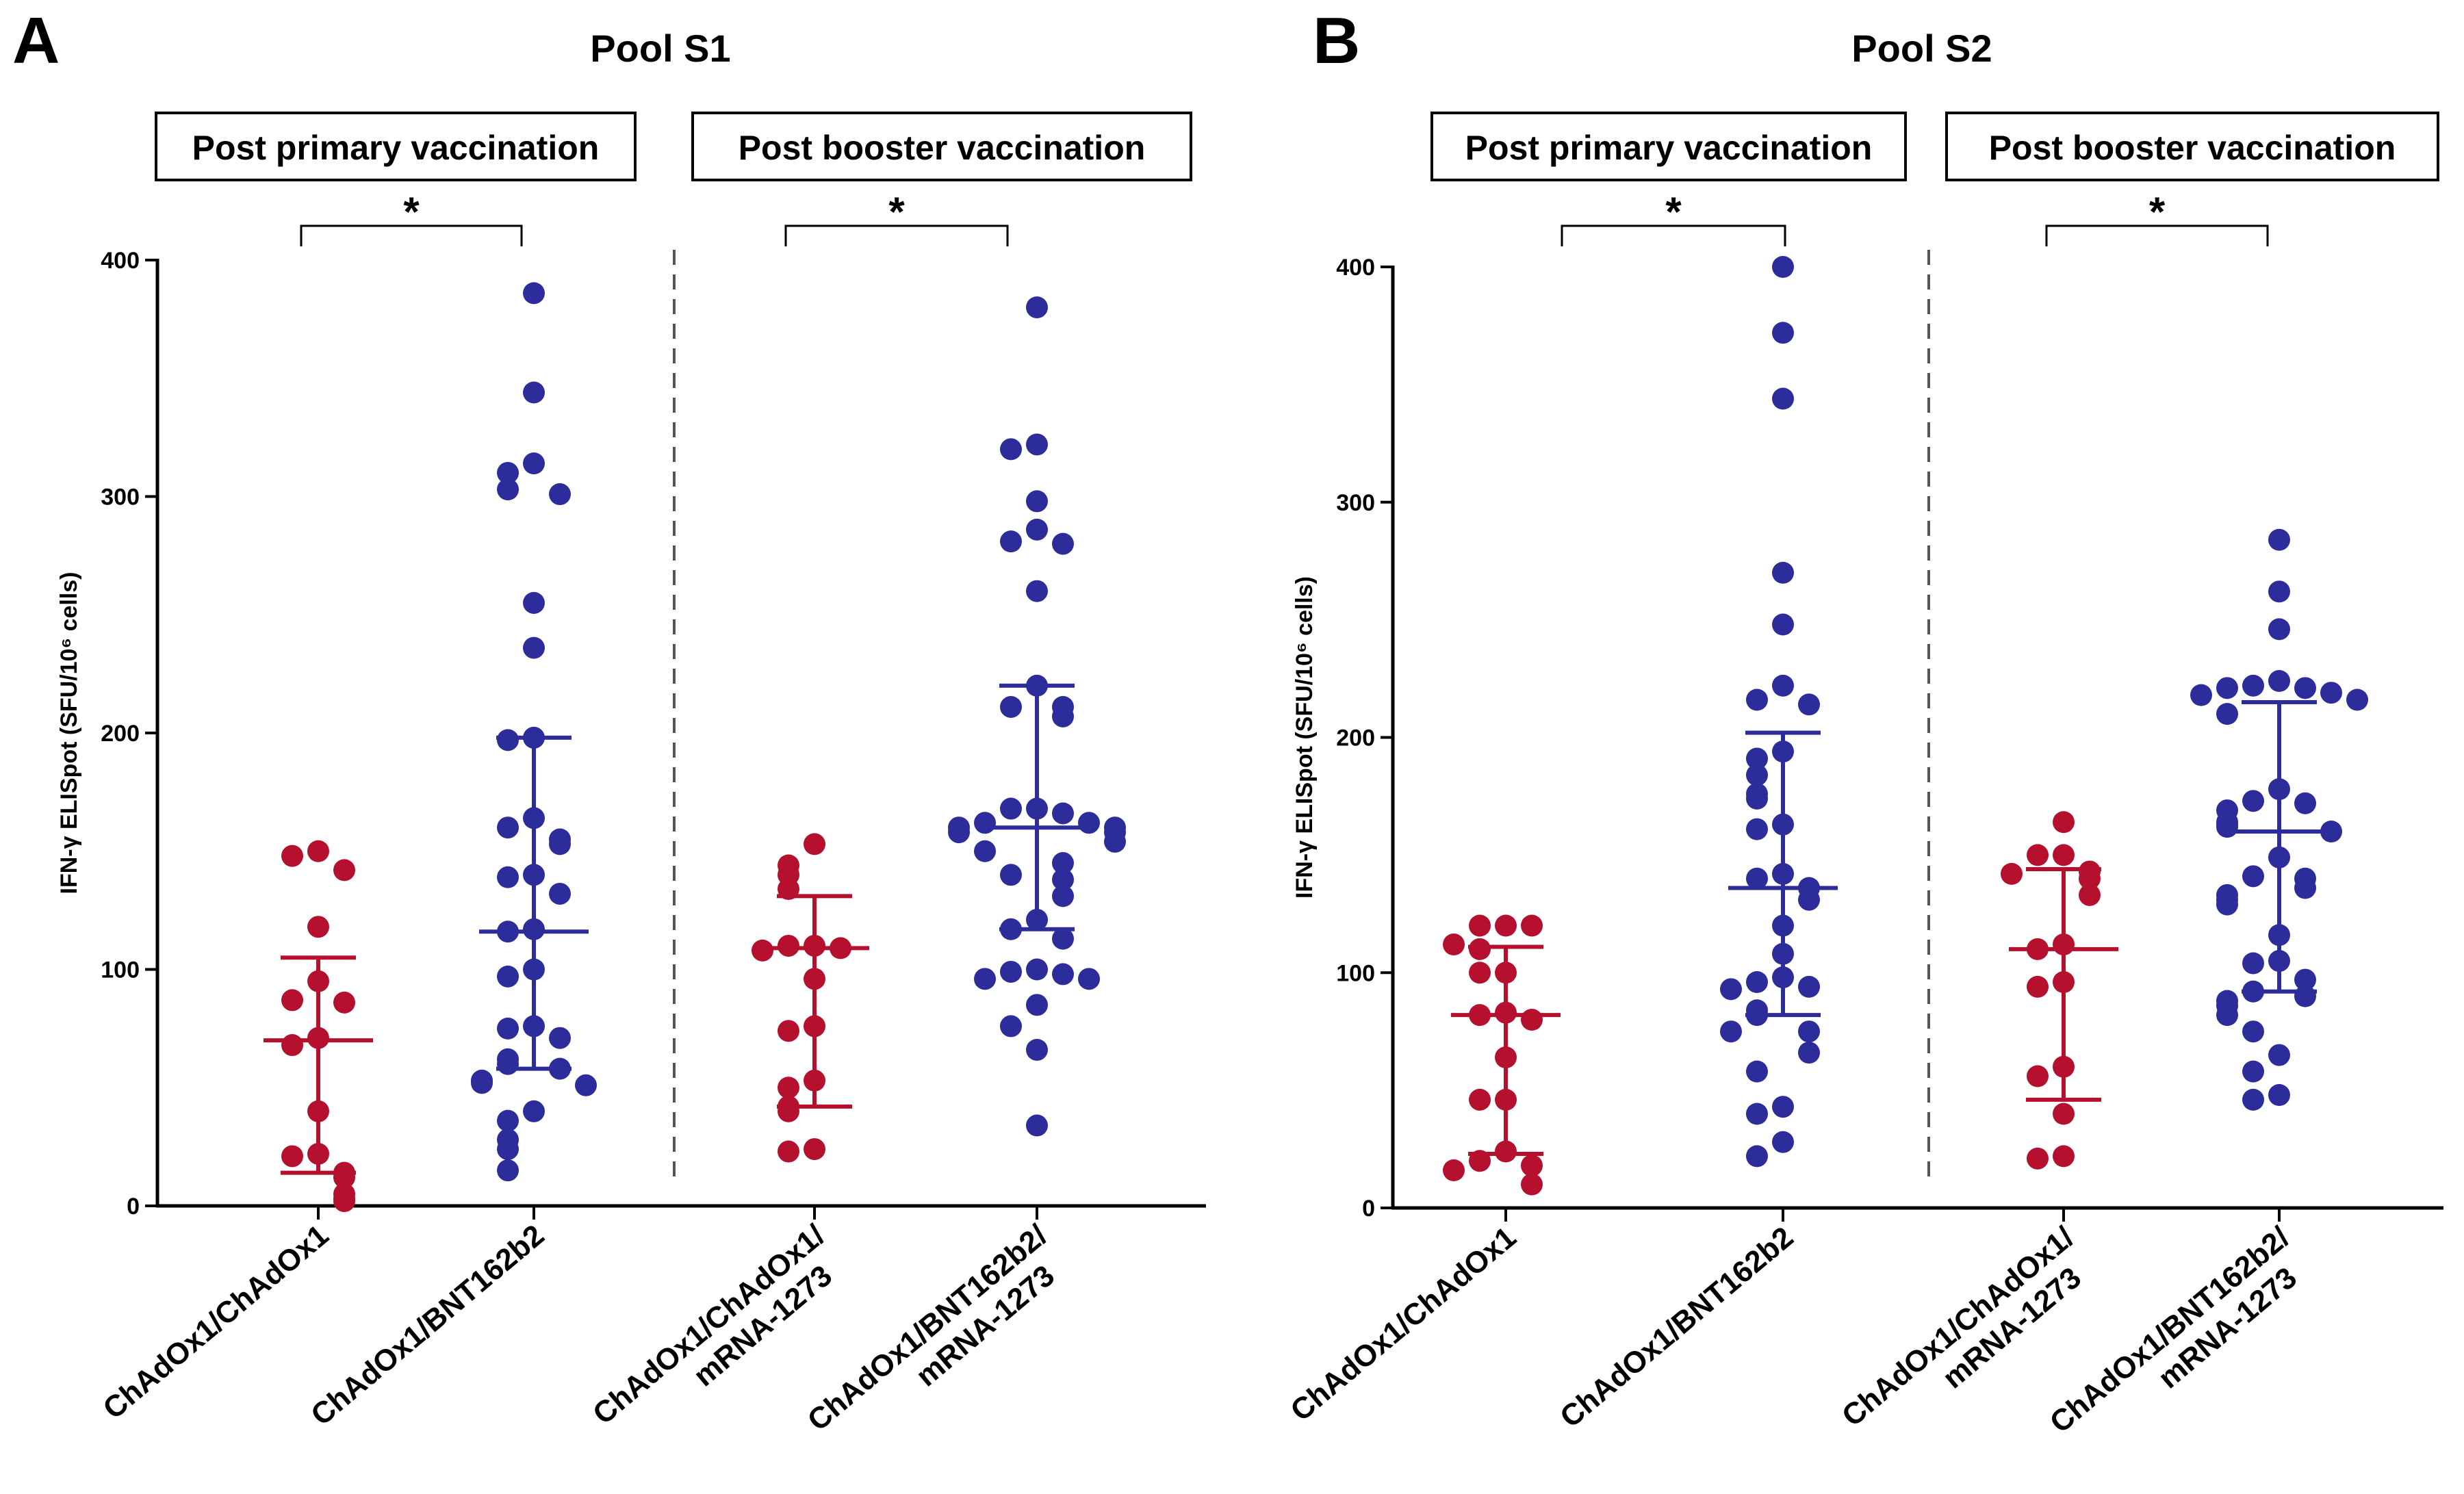 The image size is (2464, 1494). I want to click on x-tick-label: ChAdOx1/ChAdOx1, so click(1403, 1324).